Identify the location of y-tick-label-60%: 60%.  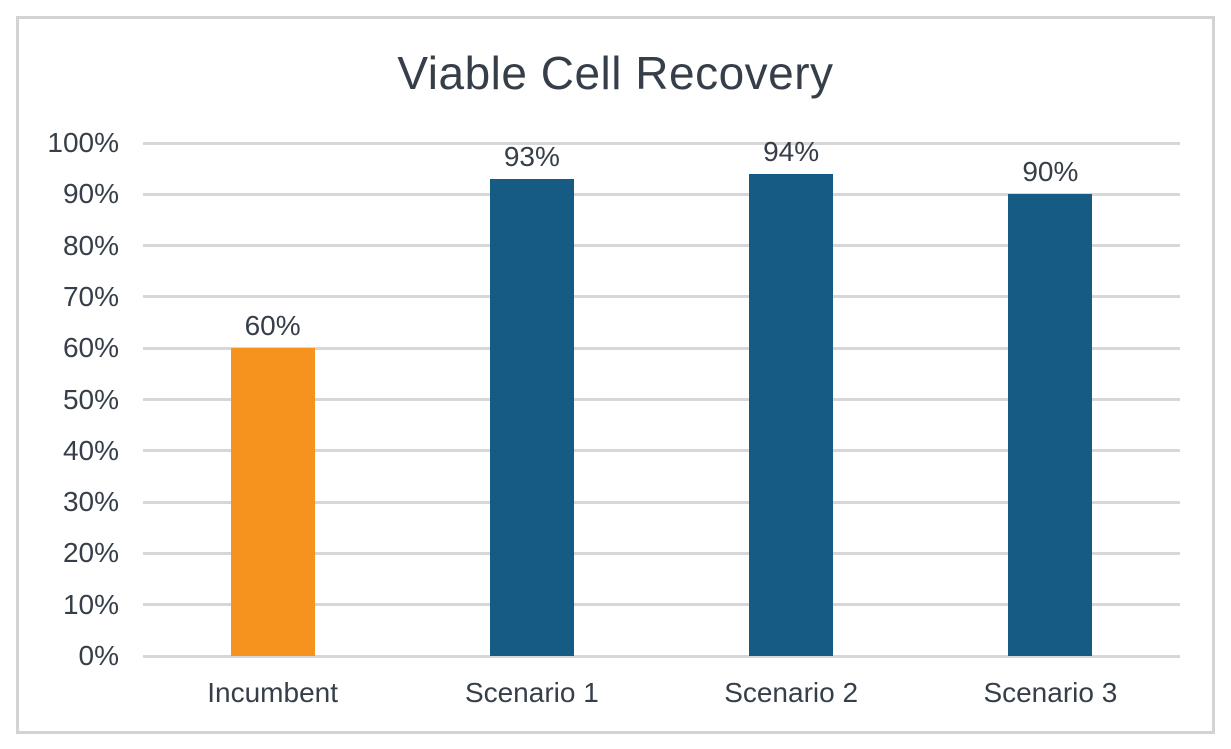
(90, 348).